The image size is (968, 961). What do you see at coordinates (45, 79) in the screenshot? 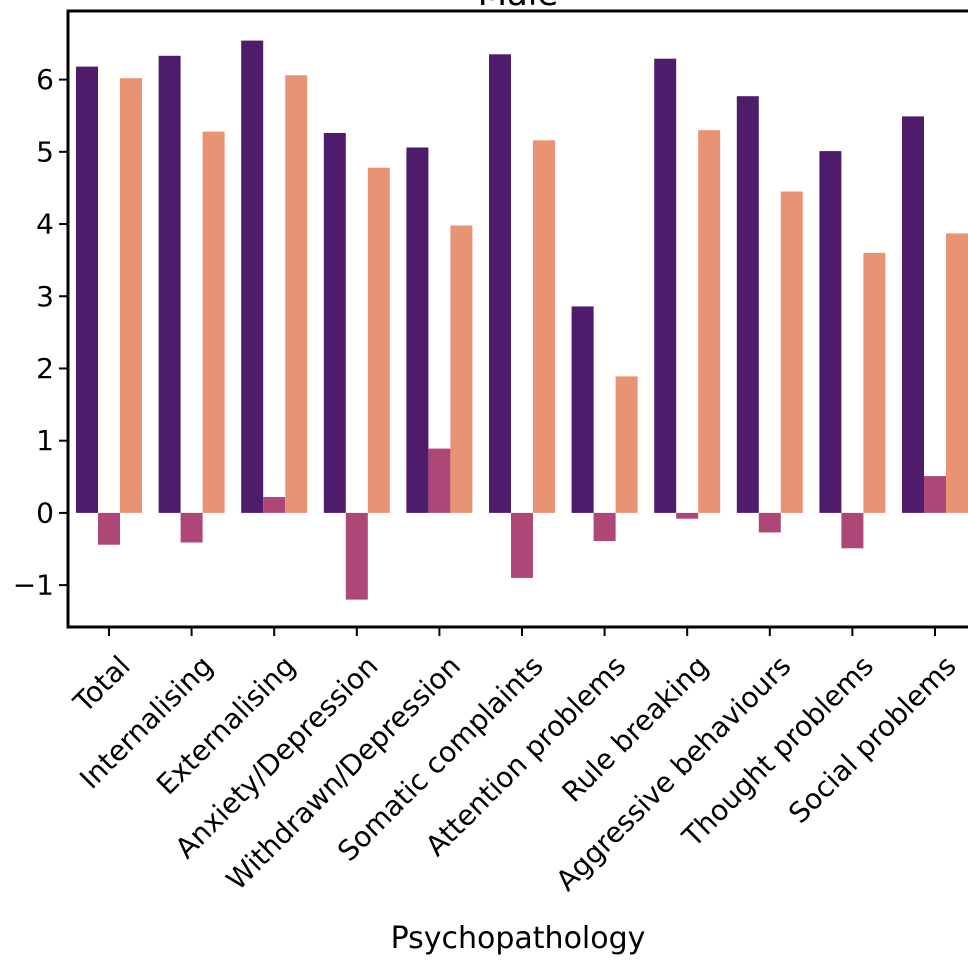
I see `y-tick-label: 6` at bounding box center [45, 79].